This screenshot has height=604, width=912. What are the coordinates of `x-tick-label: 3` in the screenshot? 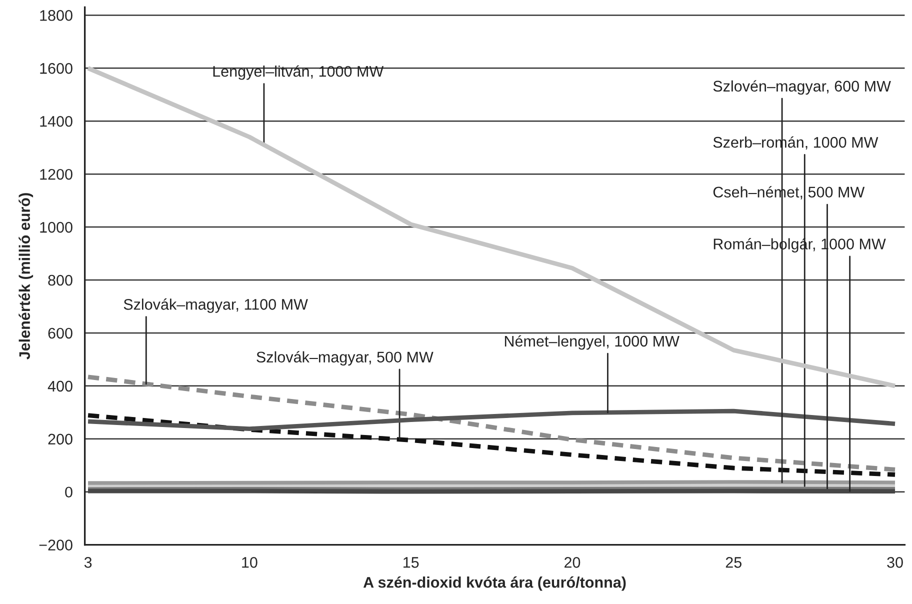 It's located at (88, 562).